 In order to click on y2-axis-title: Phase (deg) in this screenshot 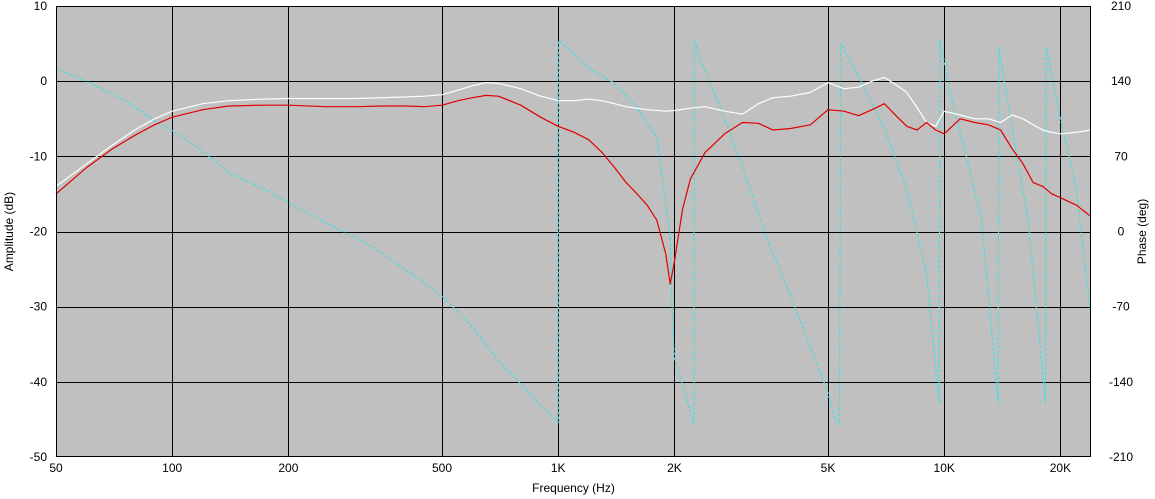, I will do `click(1142, 231)`.